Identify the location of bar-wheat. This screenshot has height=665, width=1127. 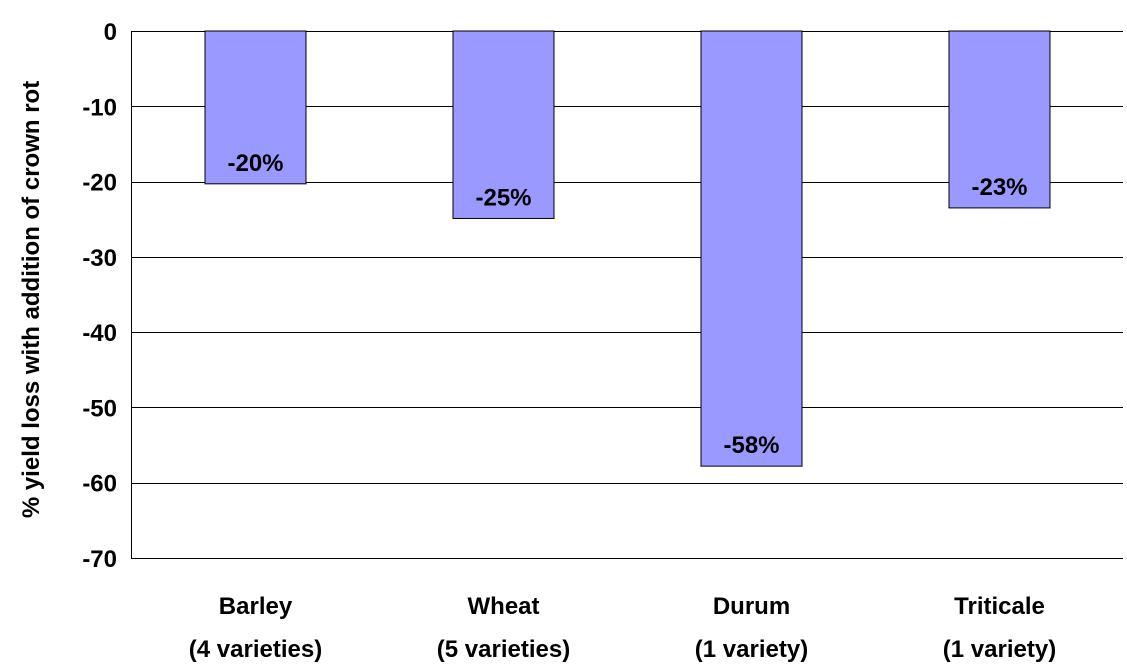
(503, 124).